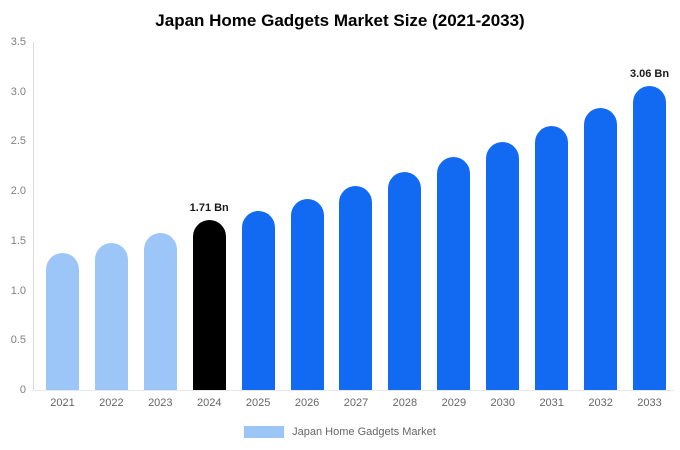 The width and height of the screenshot is (680, 450). I want to click on bar-2031, so click(552, 257).